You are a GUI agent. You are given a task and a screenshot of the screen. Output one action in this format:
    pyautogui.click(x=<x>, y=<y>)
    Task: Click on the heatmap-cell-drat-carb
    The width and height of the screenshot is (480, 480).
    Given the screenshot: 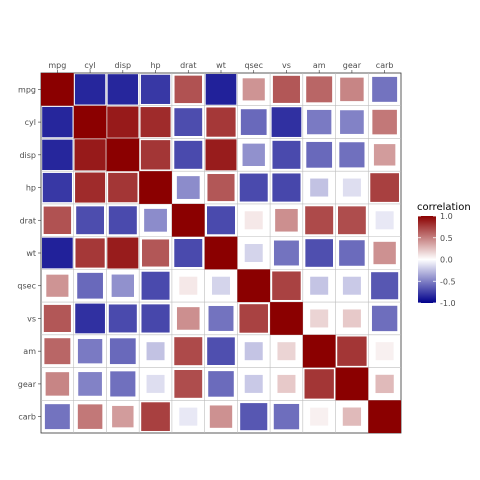 What is the action you would take?
    pyautogui.click(x=384, y=220)
    